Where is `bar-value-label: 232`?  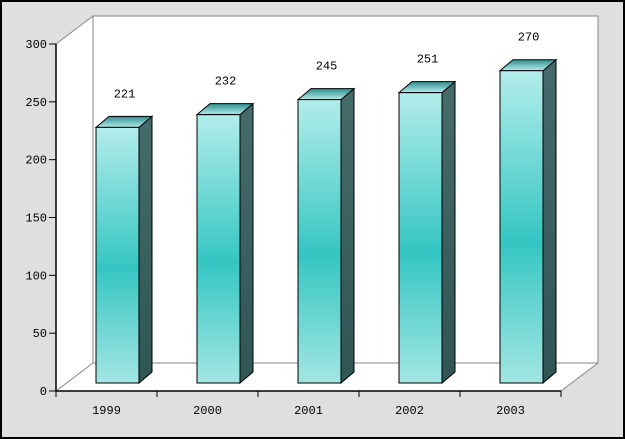
bar-value-label: 232 is located at coordinates (226, 82).